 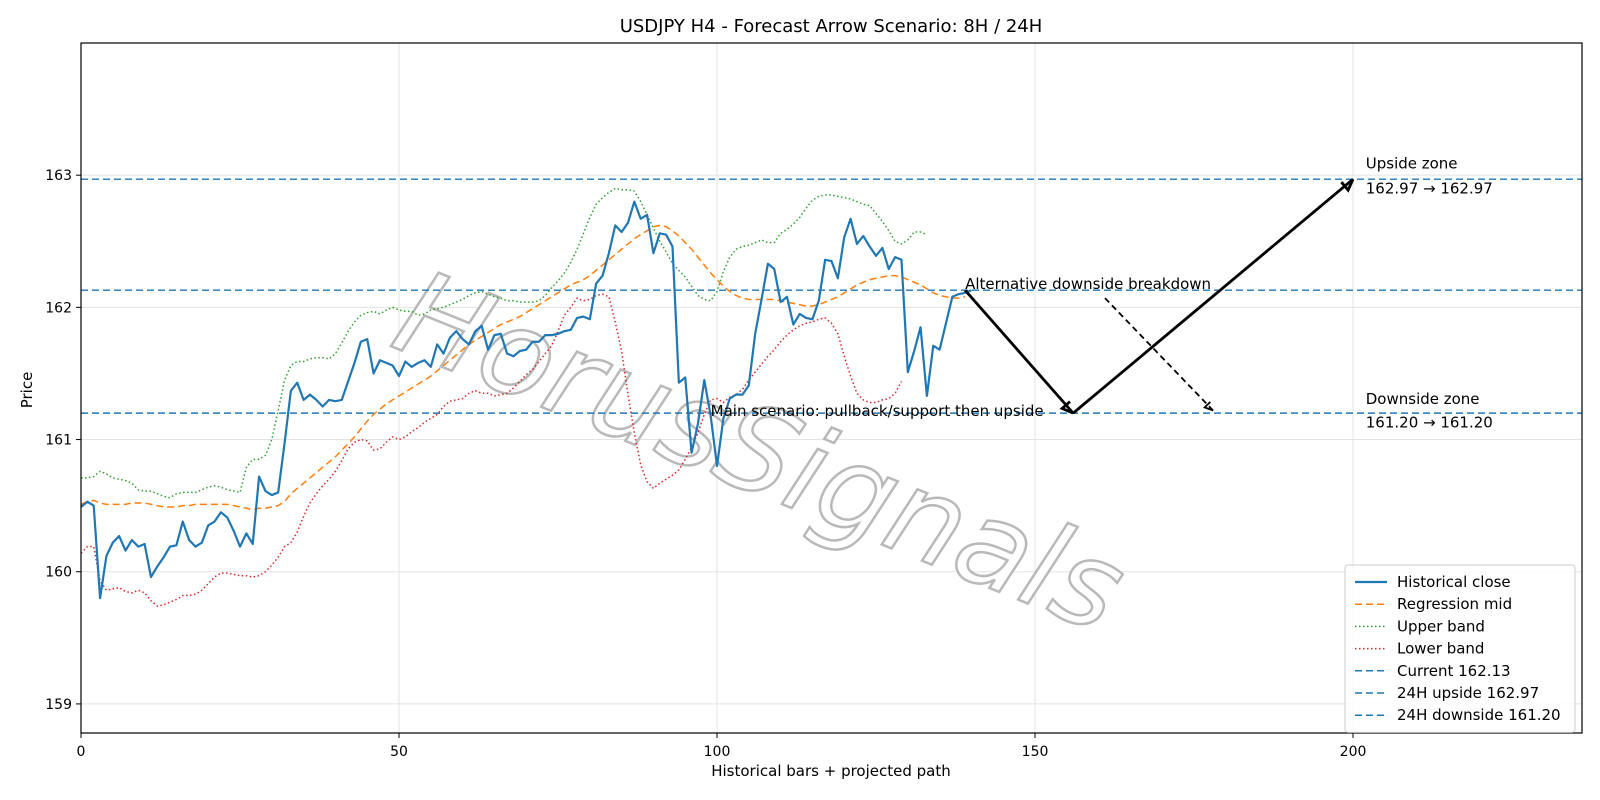 What do you see at coordinates (831, 771) in the screenshot?
I see `x-axis-label: Historical bars + projected path` at bounding box center [831, 771].